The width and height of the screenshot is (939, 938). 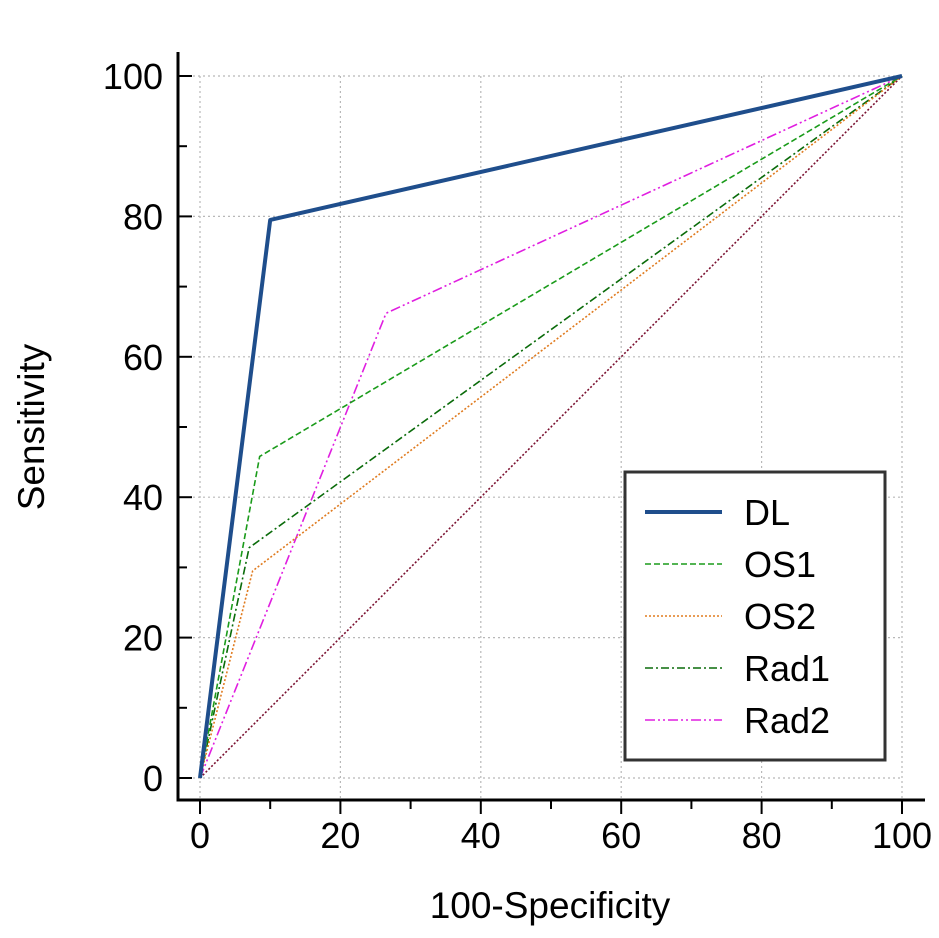 I want to click on x-tick-label-40: 40, so click(x=481, y=835).